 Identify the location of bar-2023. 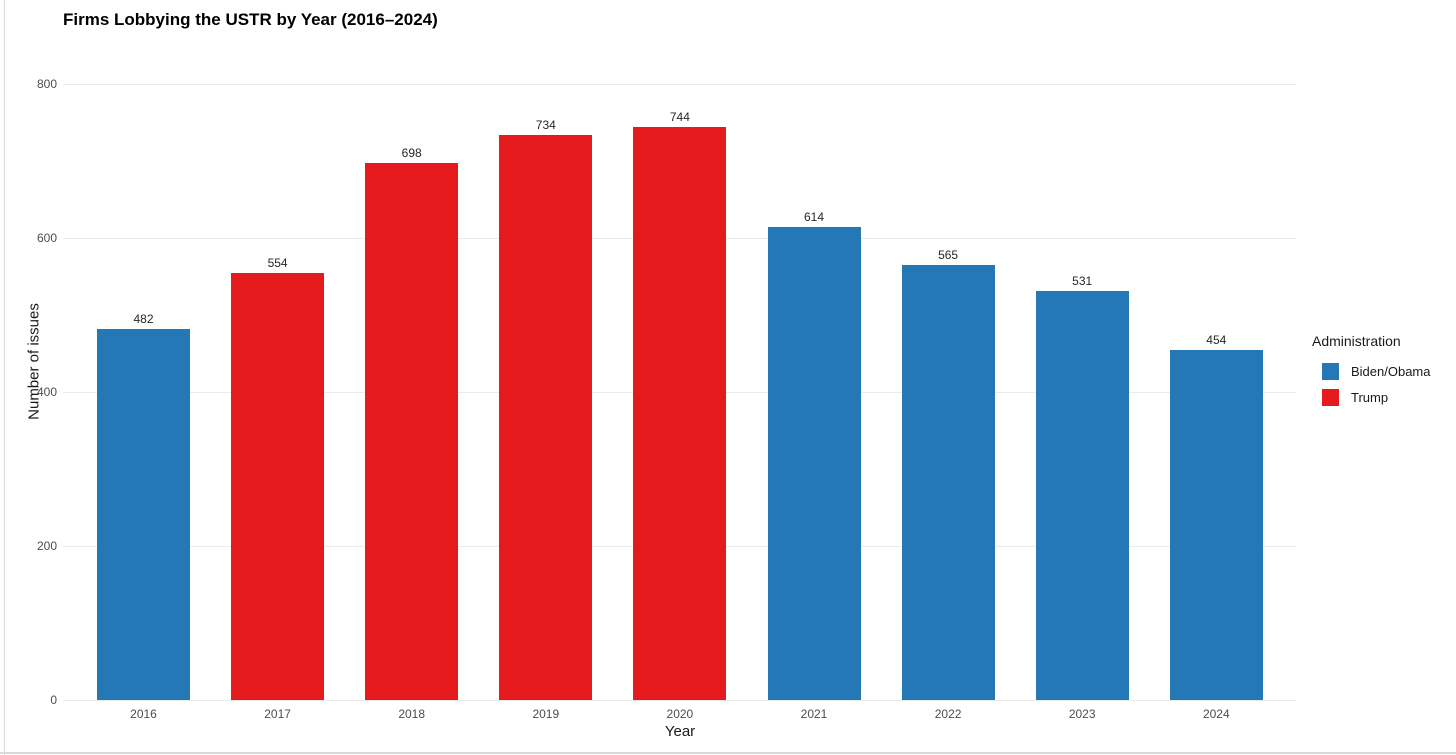
(1082, 495).